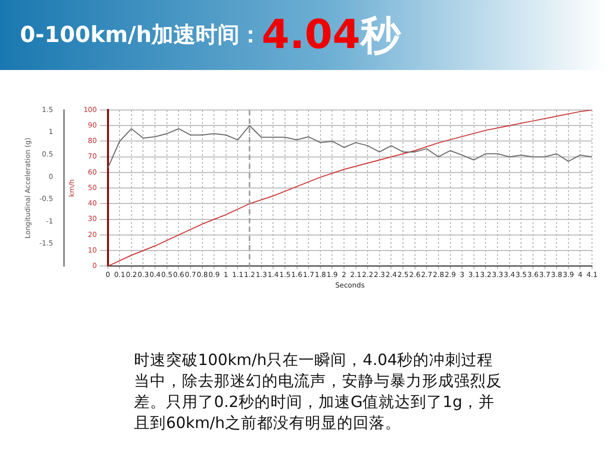 The image size is (608, 456). I want to click on text: 时速突破100km/h只在一瞬间，4.04秒的冲刺过程当中，除去那迷幻的电流声，安静与暴力形成强烈反差。只用了0.2秒的时间，加速G值就达到了1g，并且到60km/h之前都没有明显的回落。, so click(318, 392).